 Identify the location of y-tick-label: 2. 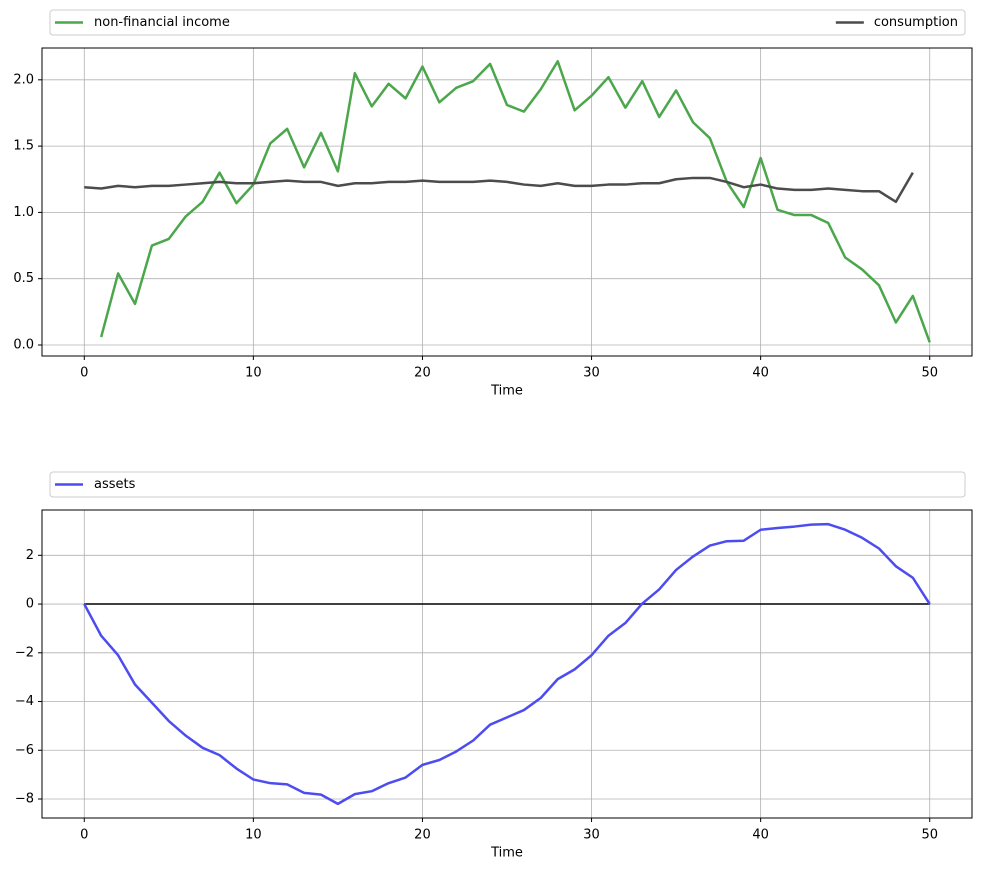
(30, 555).